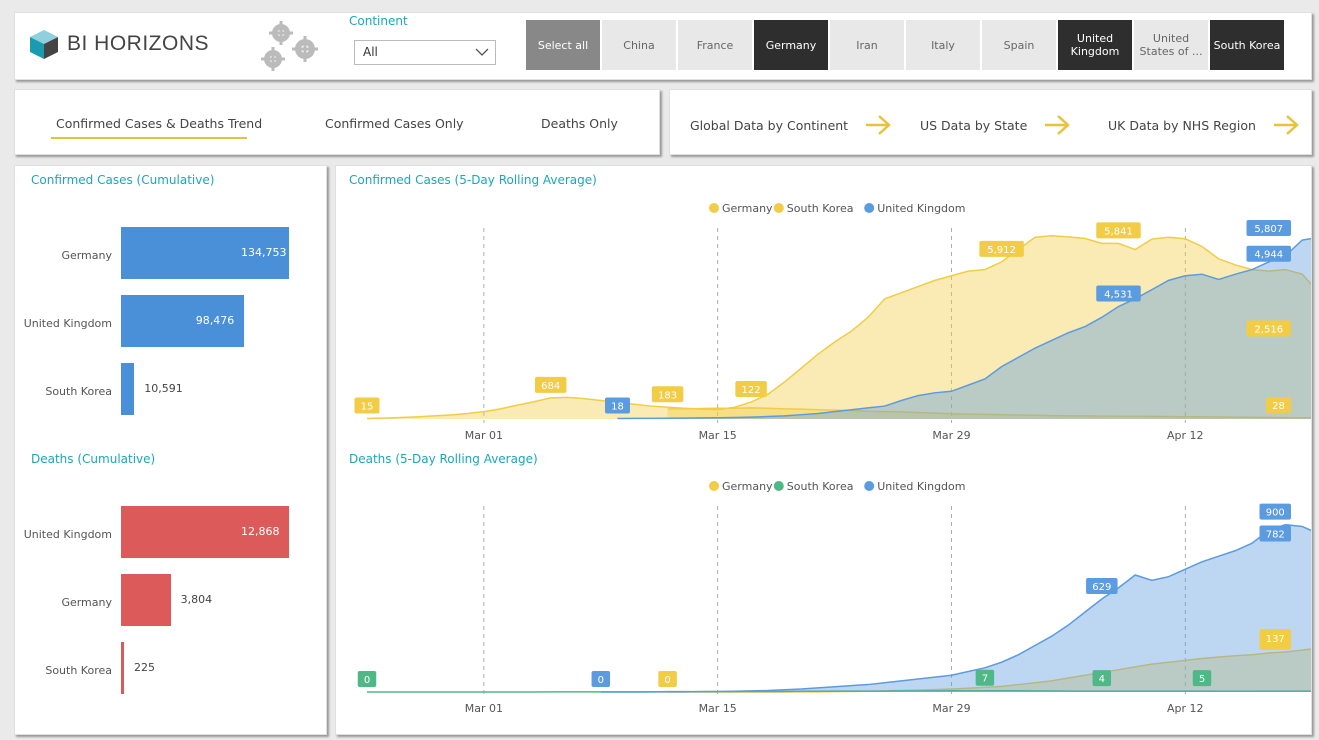 This screenshot has width=1319, height=740. What do you see at coordinates (985, 679) in the screenshot?
I see `data-label-text: 7` at bounding box center [985, 679].